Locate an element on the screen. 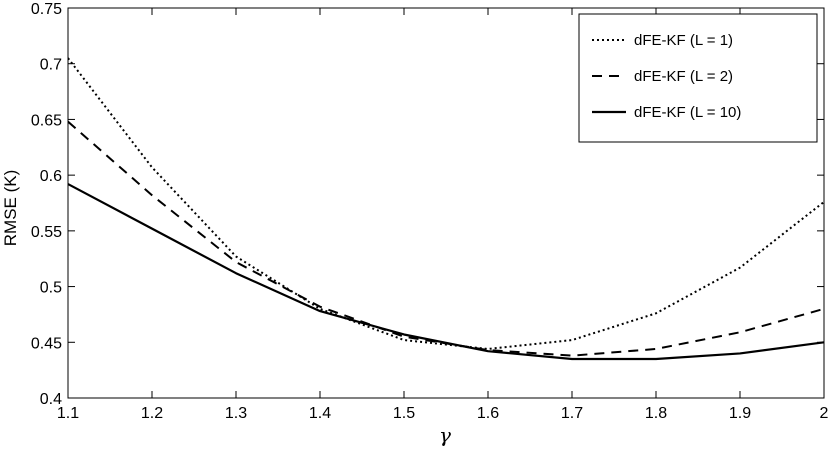 Image resolution: width=830 pixels, height=454 pixels. x-tick-label: 1.4 is located at coordinates (320, 413).